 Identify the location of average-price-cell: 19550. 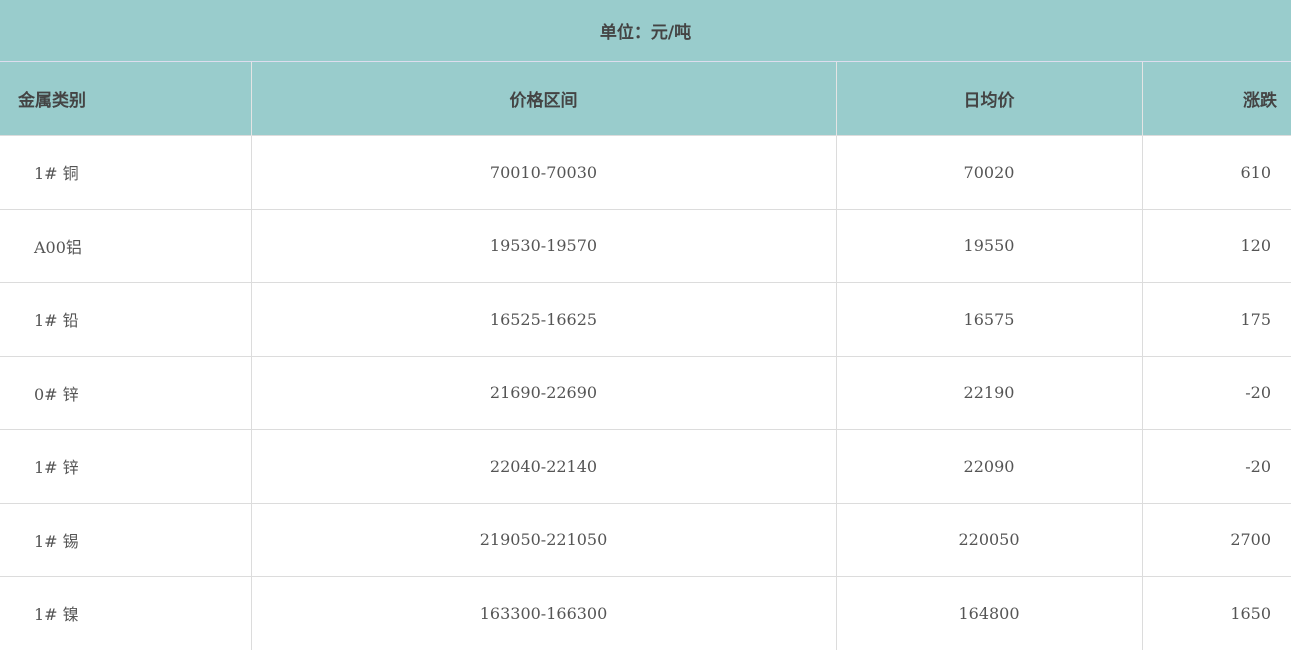
(988, 245).